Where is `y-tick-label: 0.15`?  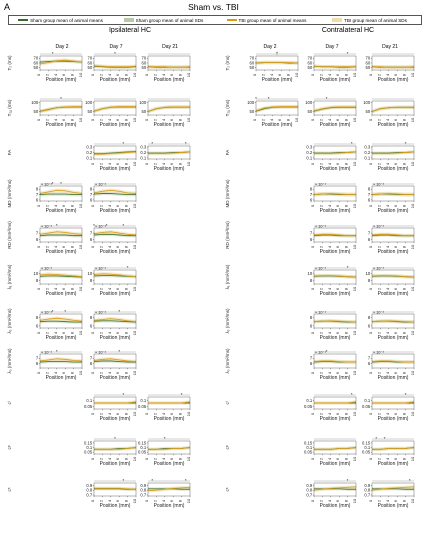 y-tick-label: 0.15 is located at coordinates (366, 442).